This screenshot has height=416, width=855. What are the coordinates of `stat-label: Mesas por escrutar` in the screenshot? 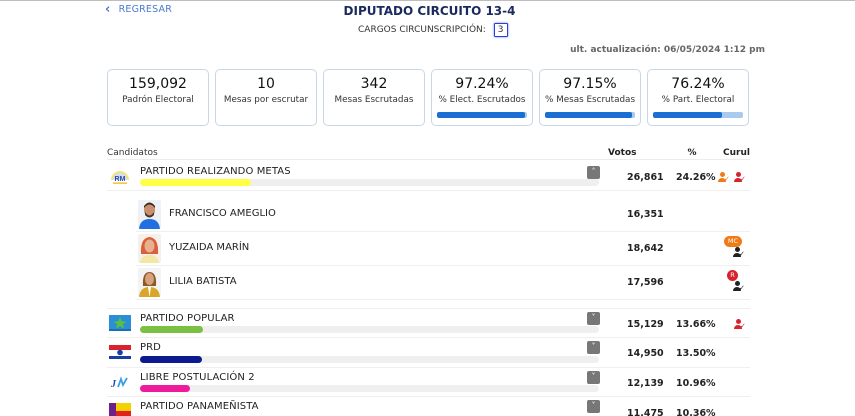 It's located at (266, 100).